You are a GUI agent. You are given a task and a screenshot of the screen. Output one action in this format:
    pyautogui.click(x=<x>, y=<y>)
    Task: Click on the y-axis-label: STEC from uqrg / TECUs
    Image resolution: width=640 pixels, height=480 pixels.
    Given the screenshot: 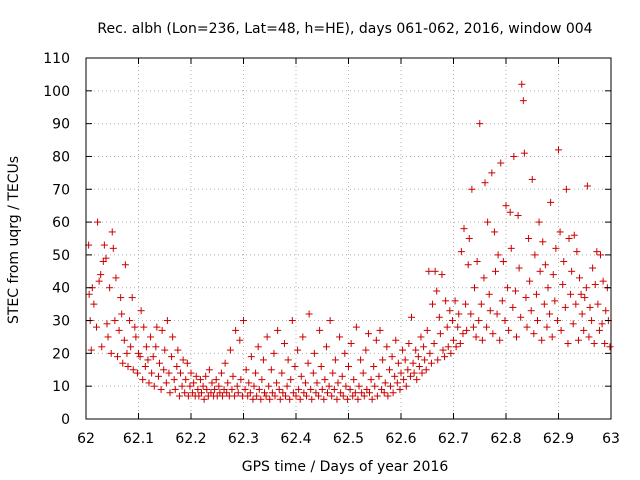 What is the action you would take?
    pyautogui.click(x=14, y=240)
    